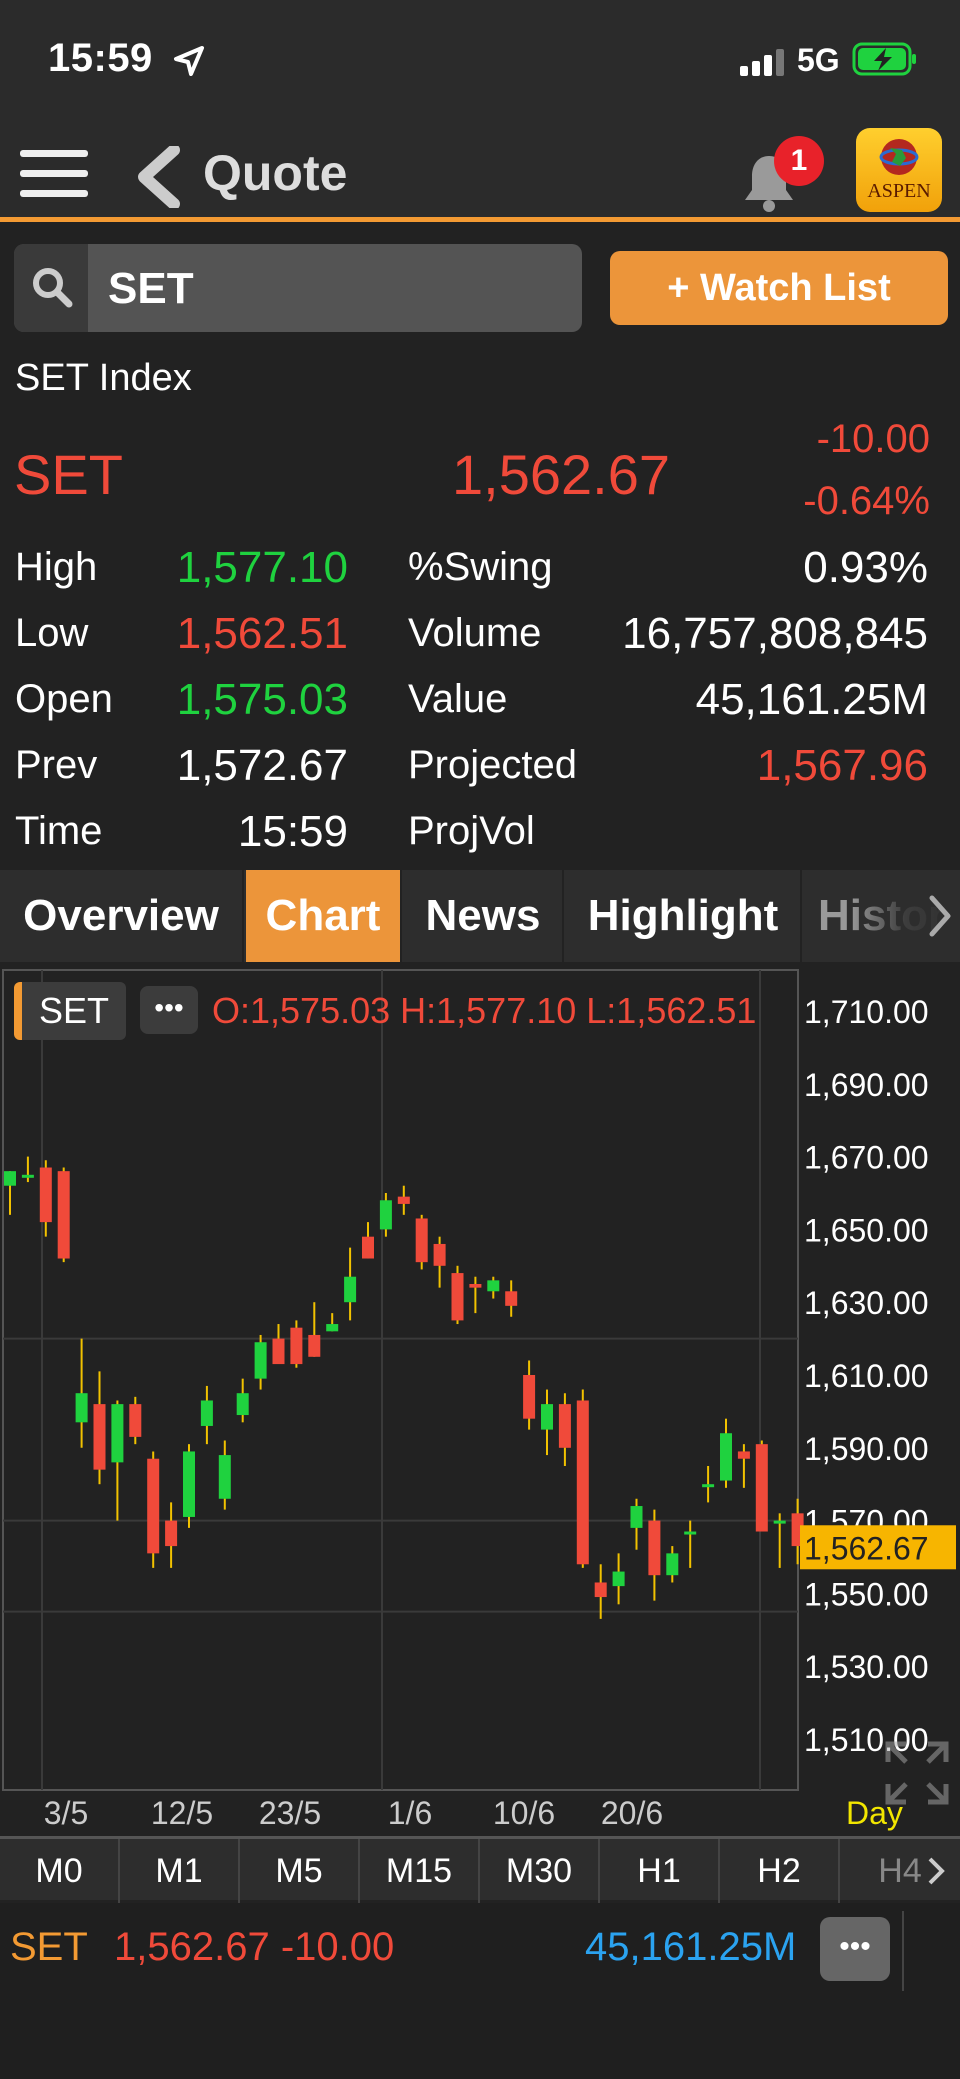 The width and height of the screenshot is (960, 2079). Describe the element at coordinates (480, 1991) in the screenshot. I see `bottom-ticker: SET 1,562.67 -10.00 45,161.25M •••` at that location.